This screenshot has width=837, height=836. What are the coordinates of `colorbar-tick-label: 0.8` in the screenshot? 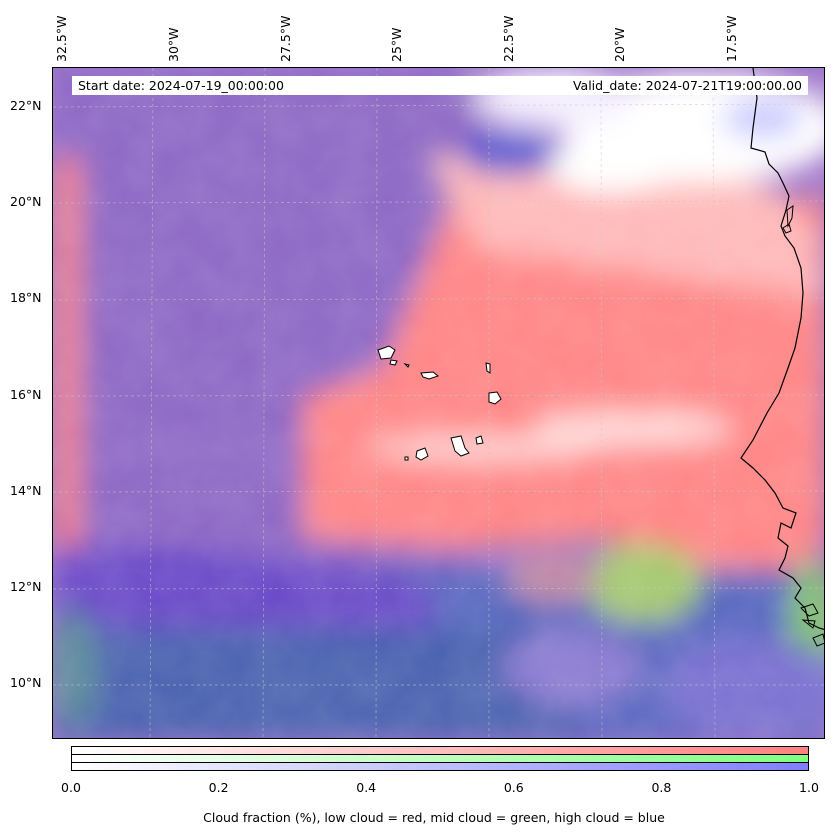 It's located at (661, 787).